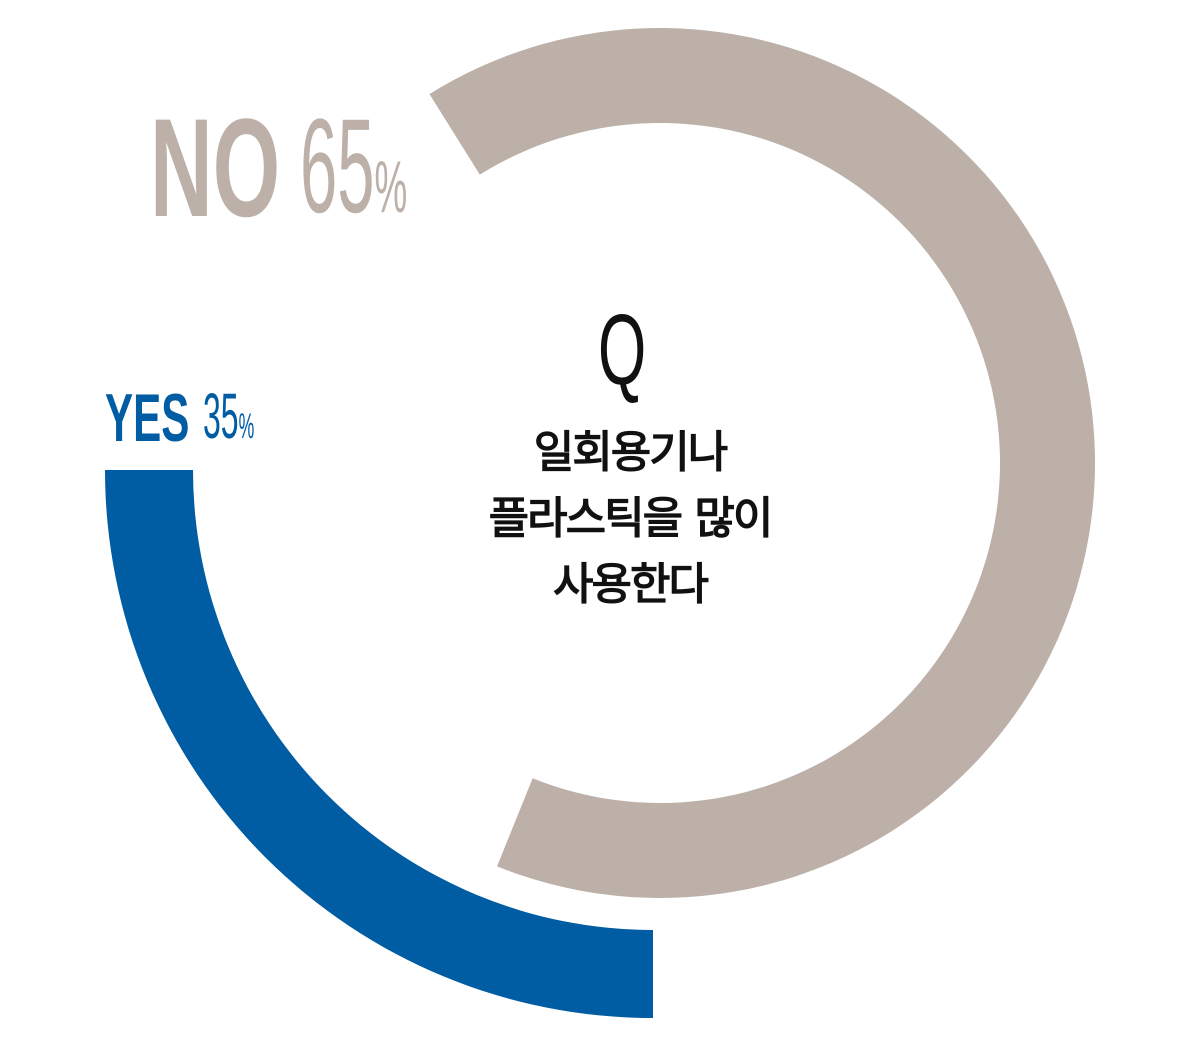 This screenshot has height=1045, width=1200. What do you see at coordinates (354, 166) in the screenshot?
I see `no-percent: 65%` at bounding box center [354, 166].